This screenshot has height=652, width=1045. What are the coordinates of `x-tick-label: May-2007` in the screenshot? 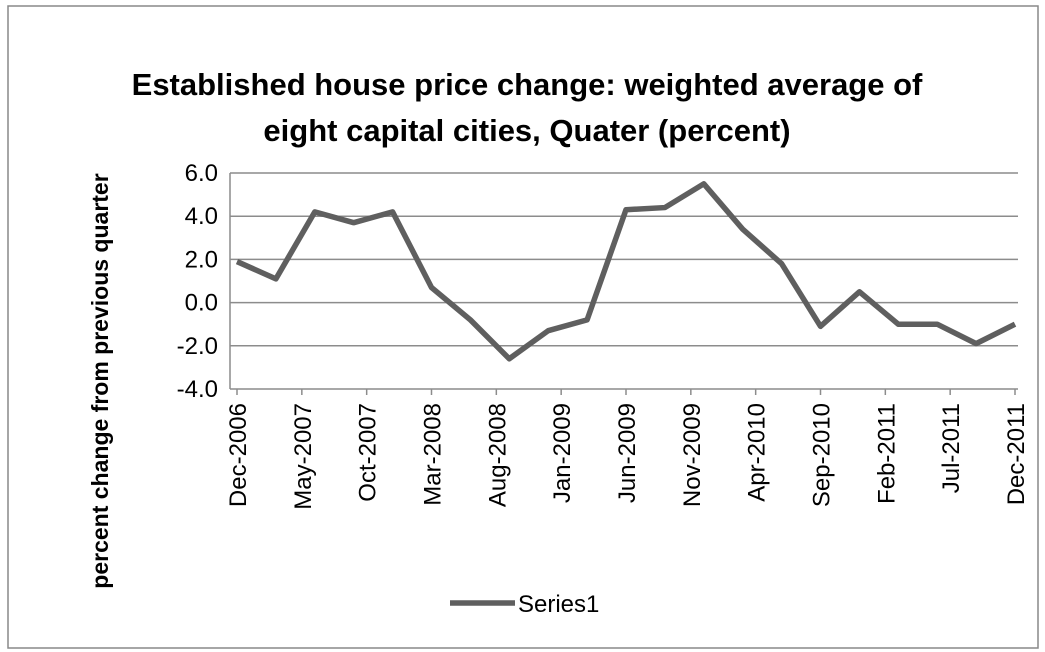 It's located at (303, 456).